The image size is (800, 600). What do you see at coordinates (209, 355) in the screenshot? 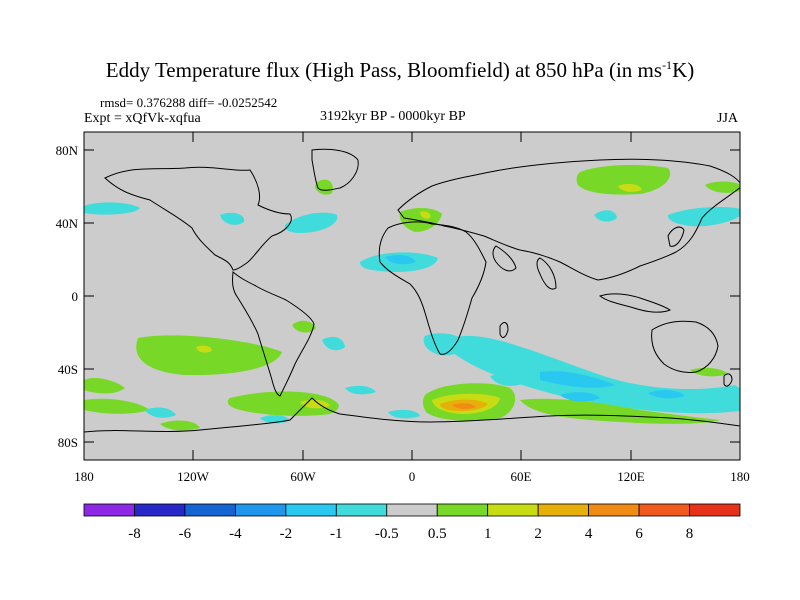
I see `patch-spac-positive` at bounding box center [209, 355].